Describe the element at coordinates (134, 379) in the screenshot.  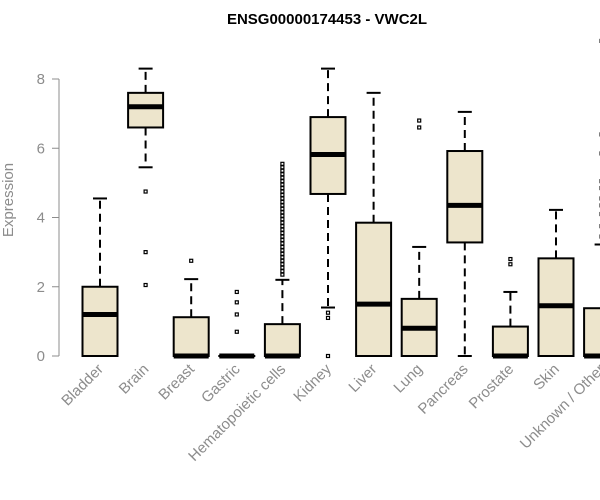
I see `x-tick-label: Brain` at that location.